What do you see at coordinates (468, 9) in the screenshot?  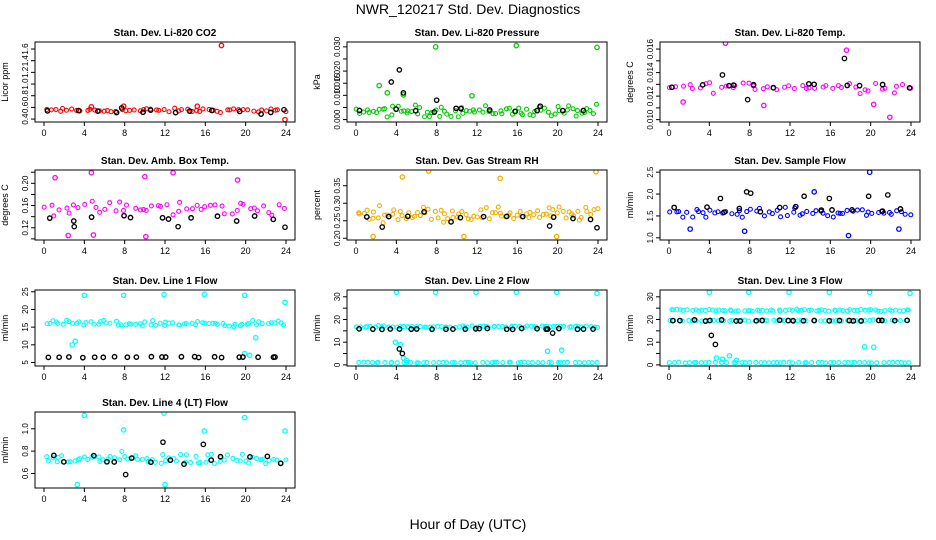 I see `page-title: NWR_120217 Std. Dev. Diagnostics` at bounding box center [468, 9].